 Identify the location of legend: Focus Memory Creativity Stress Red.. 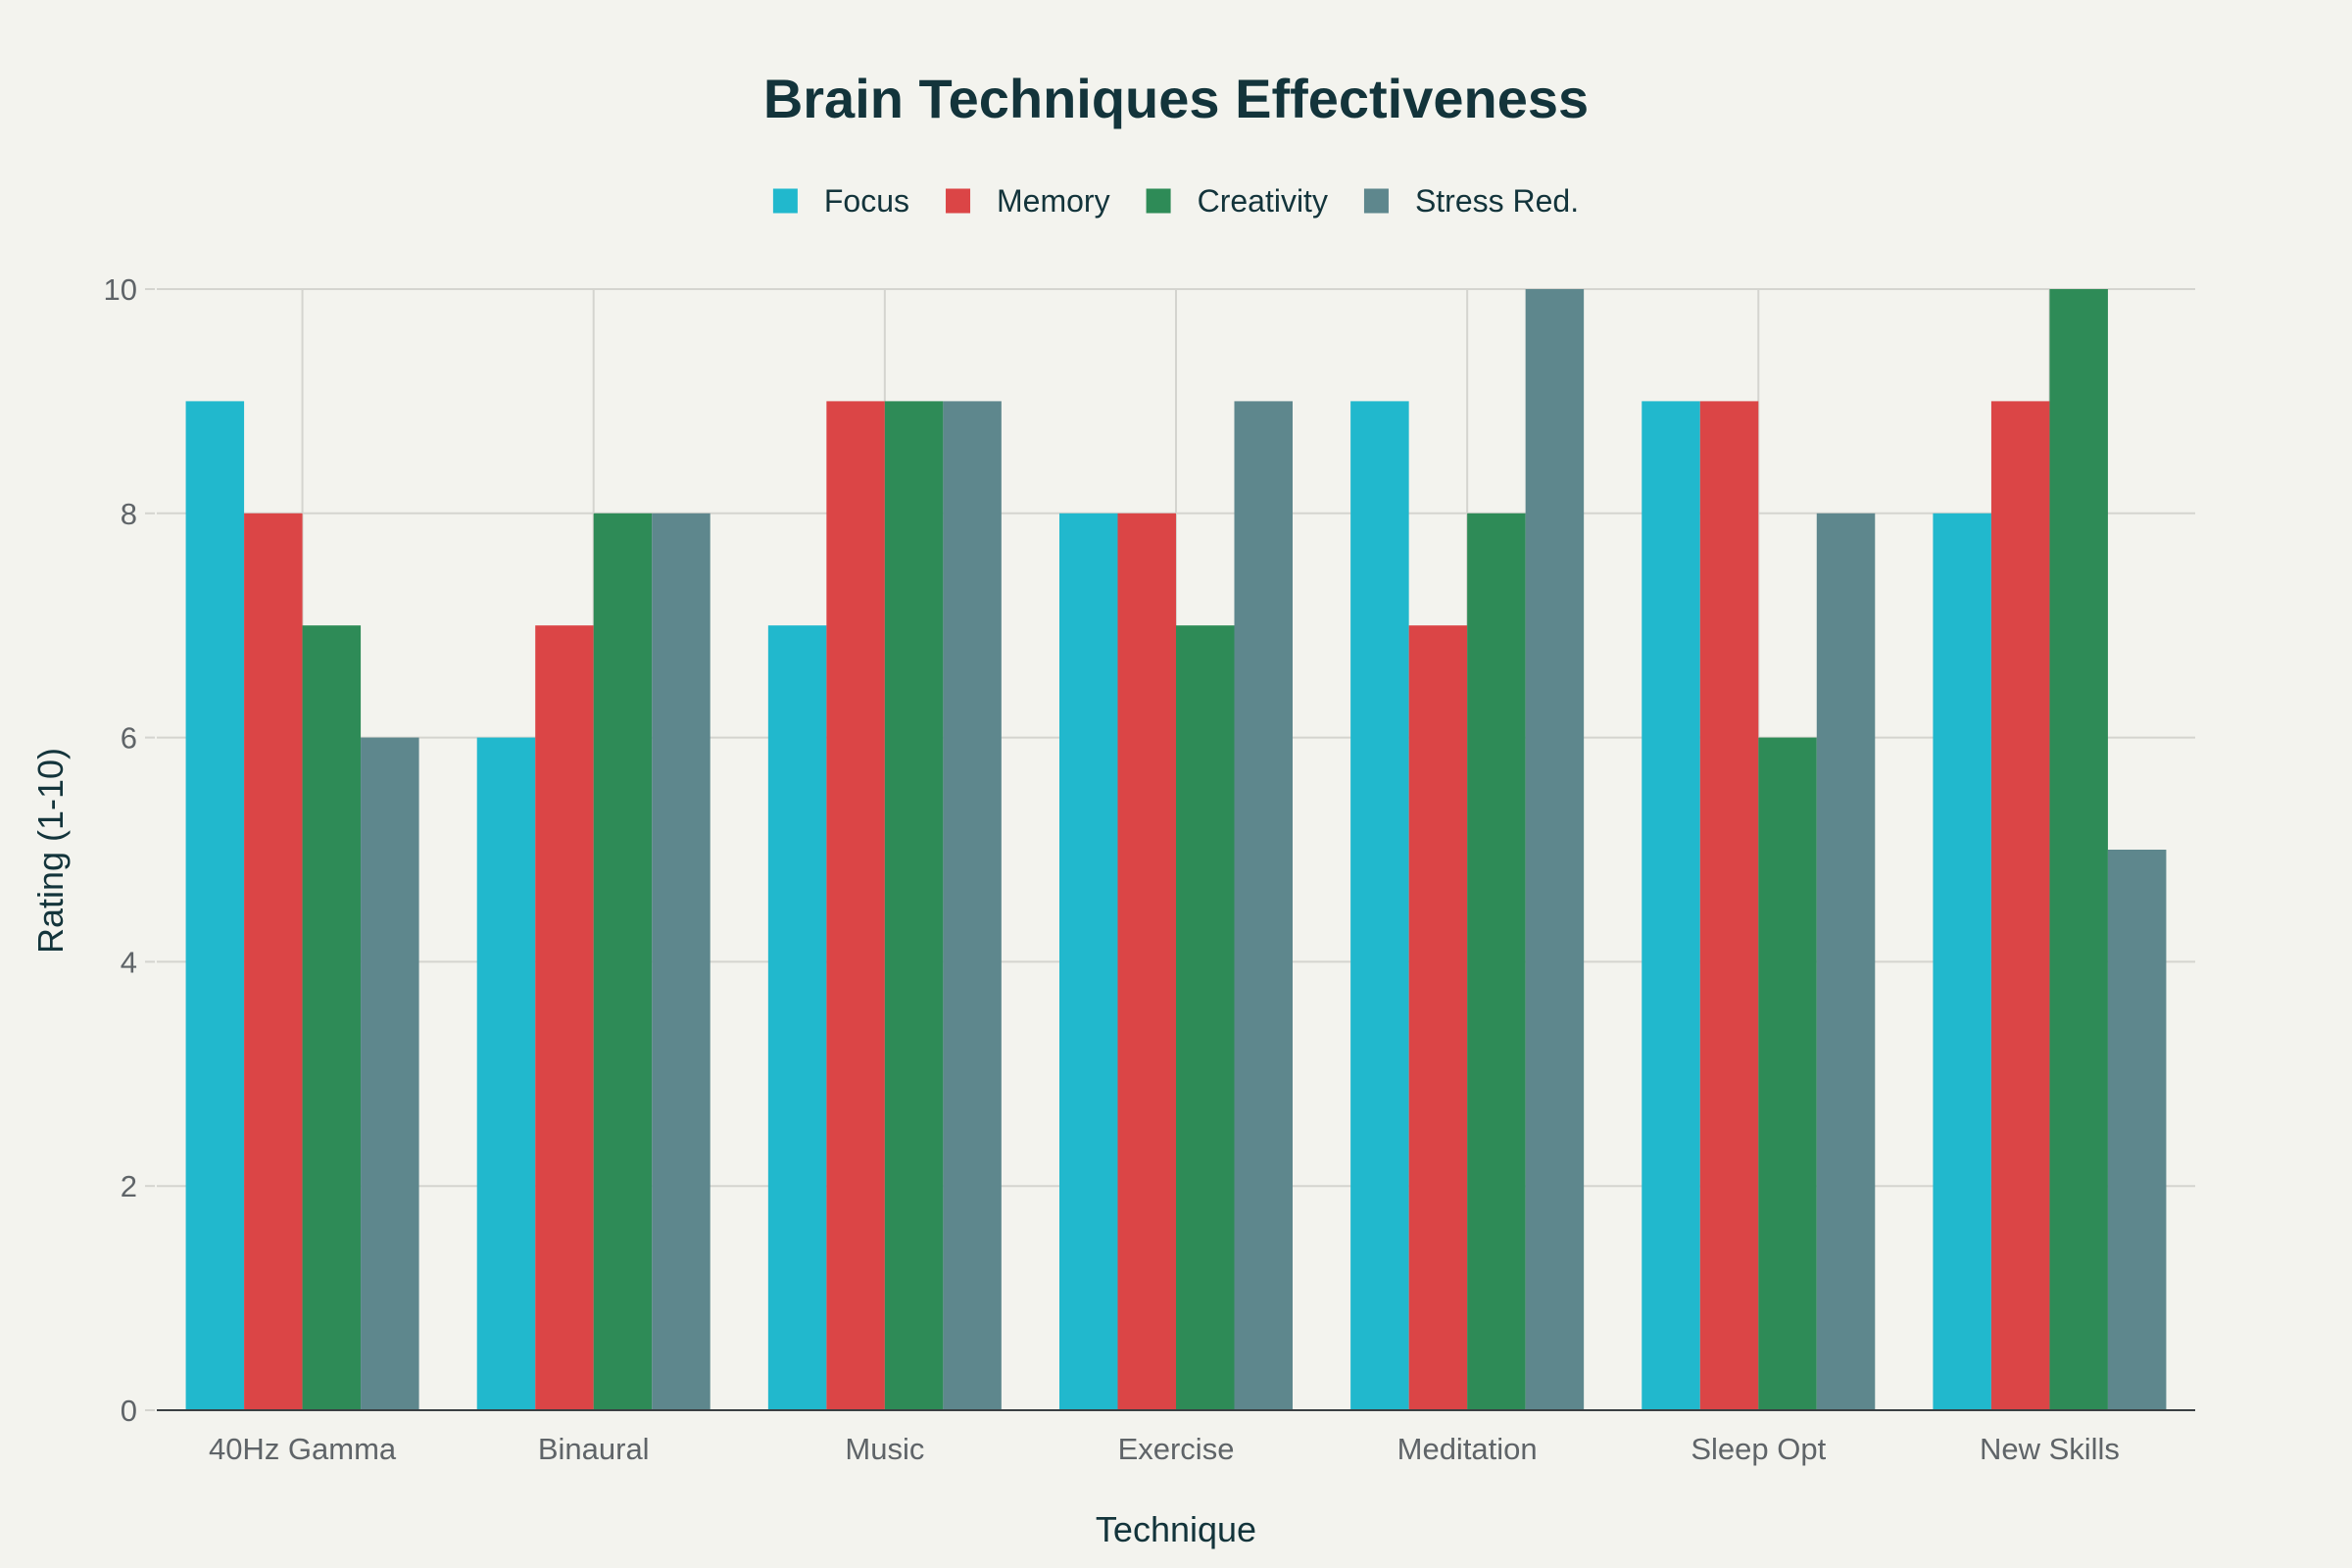
(1175, 201).